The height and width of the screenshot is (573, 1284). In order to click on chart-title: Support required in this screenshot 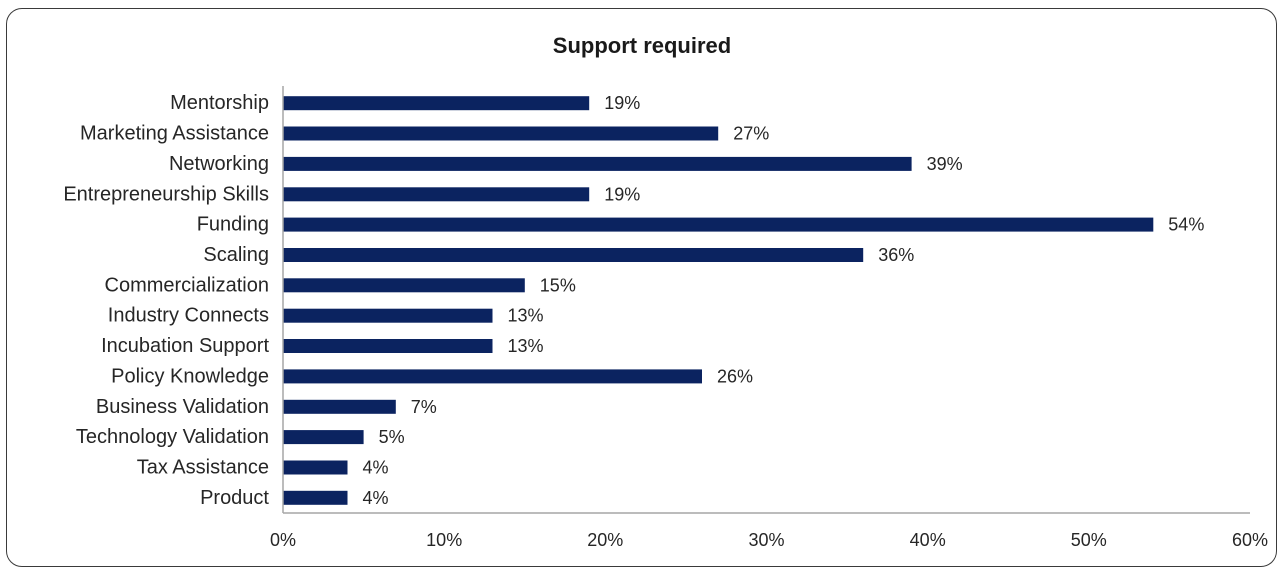, I will do `click(642, 45)`.